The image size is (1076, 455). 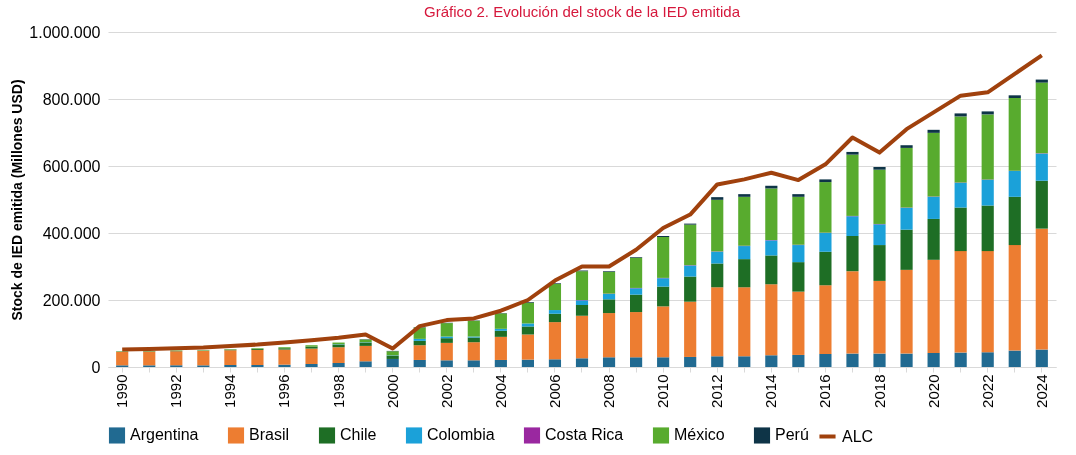 I want to click on x-tick-label: 1992, so click(x=176, y=391).